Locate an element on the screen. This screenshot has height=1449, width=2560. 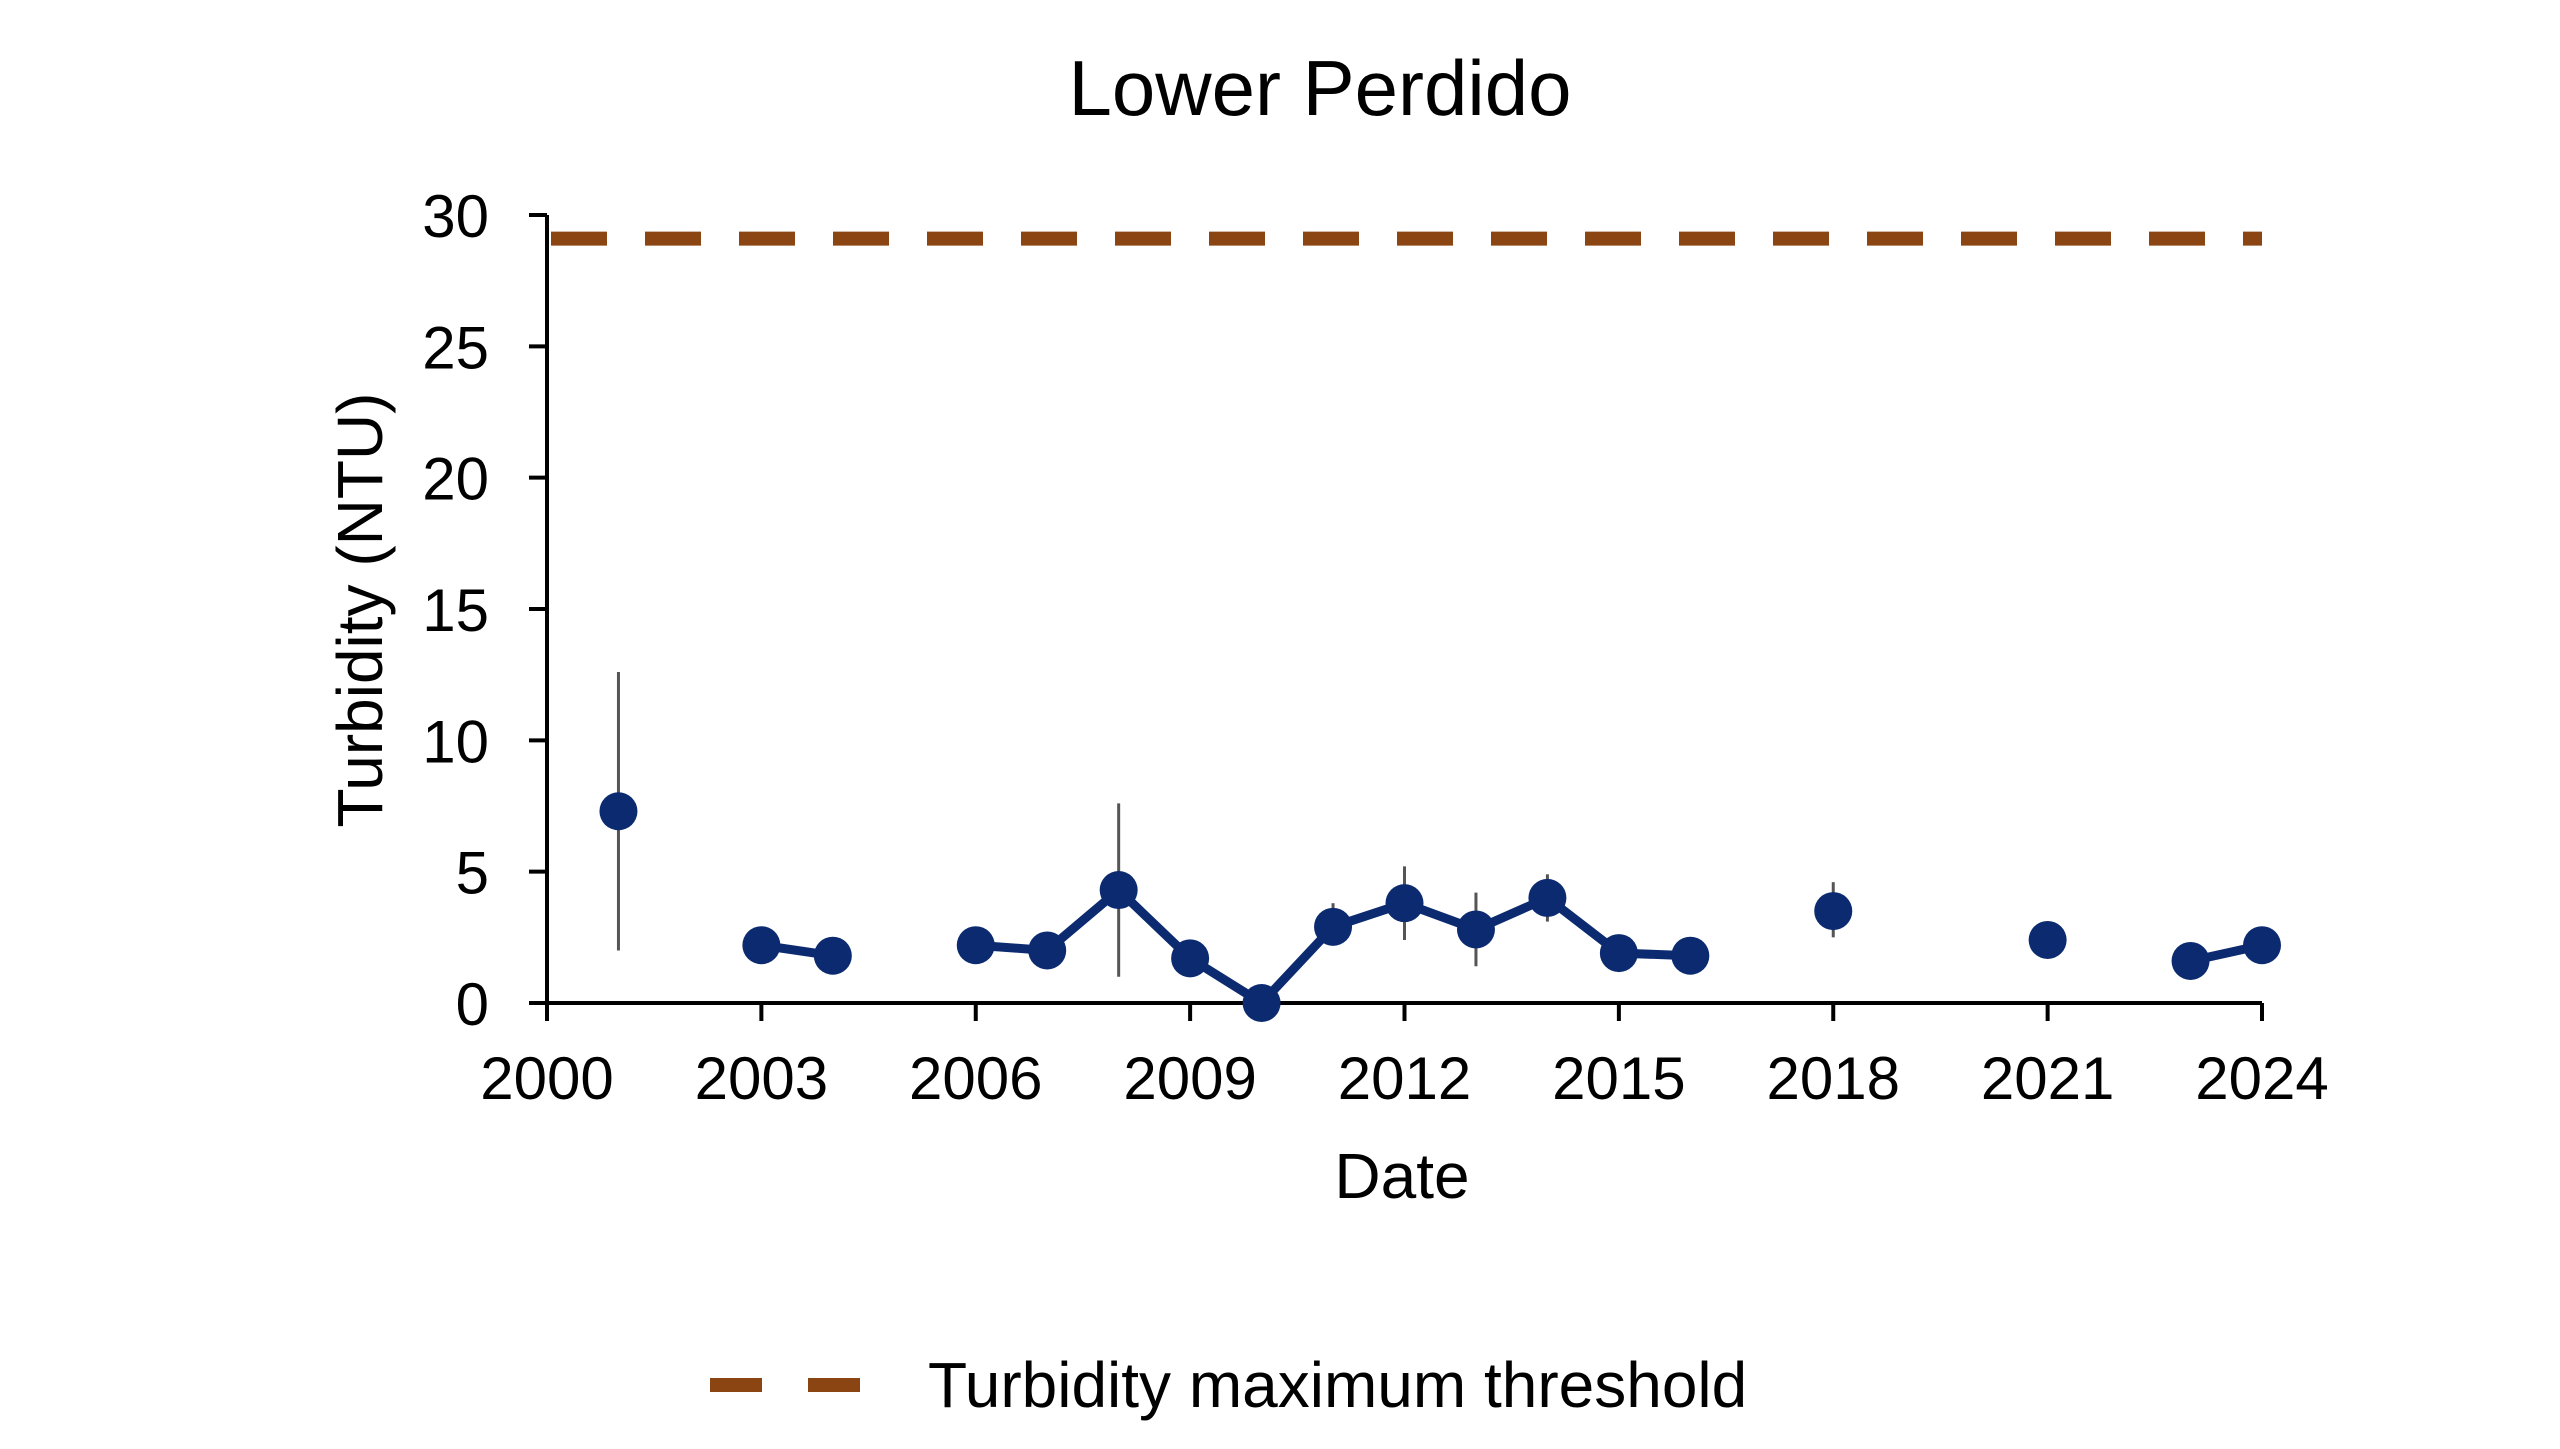
y-tick-label: 25 is located at coordinates (455, 347).